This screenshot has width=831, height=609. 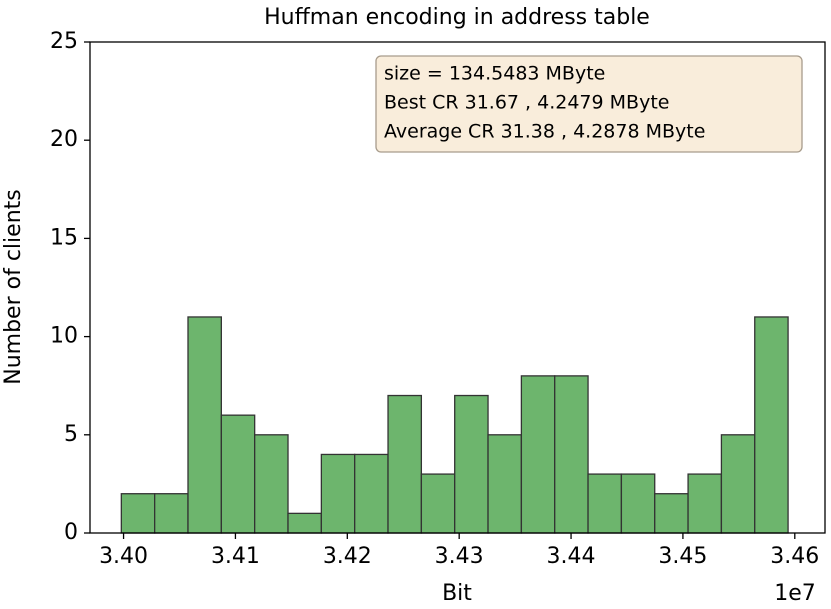 What do you see at coordinates (347, 556) in the screenshot?
I see `x-tick-label: 3.42` at bounding box center [347, 556].